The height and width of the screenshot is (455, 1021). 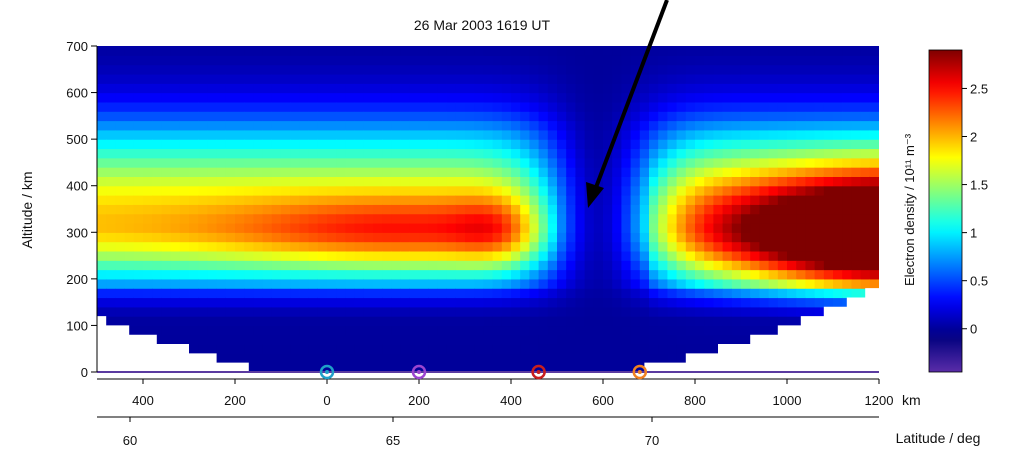 I want to click on ground-marker-dot, so click(x=538, y=372).